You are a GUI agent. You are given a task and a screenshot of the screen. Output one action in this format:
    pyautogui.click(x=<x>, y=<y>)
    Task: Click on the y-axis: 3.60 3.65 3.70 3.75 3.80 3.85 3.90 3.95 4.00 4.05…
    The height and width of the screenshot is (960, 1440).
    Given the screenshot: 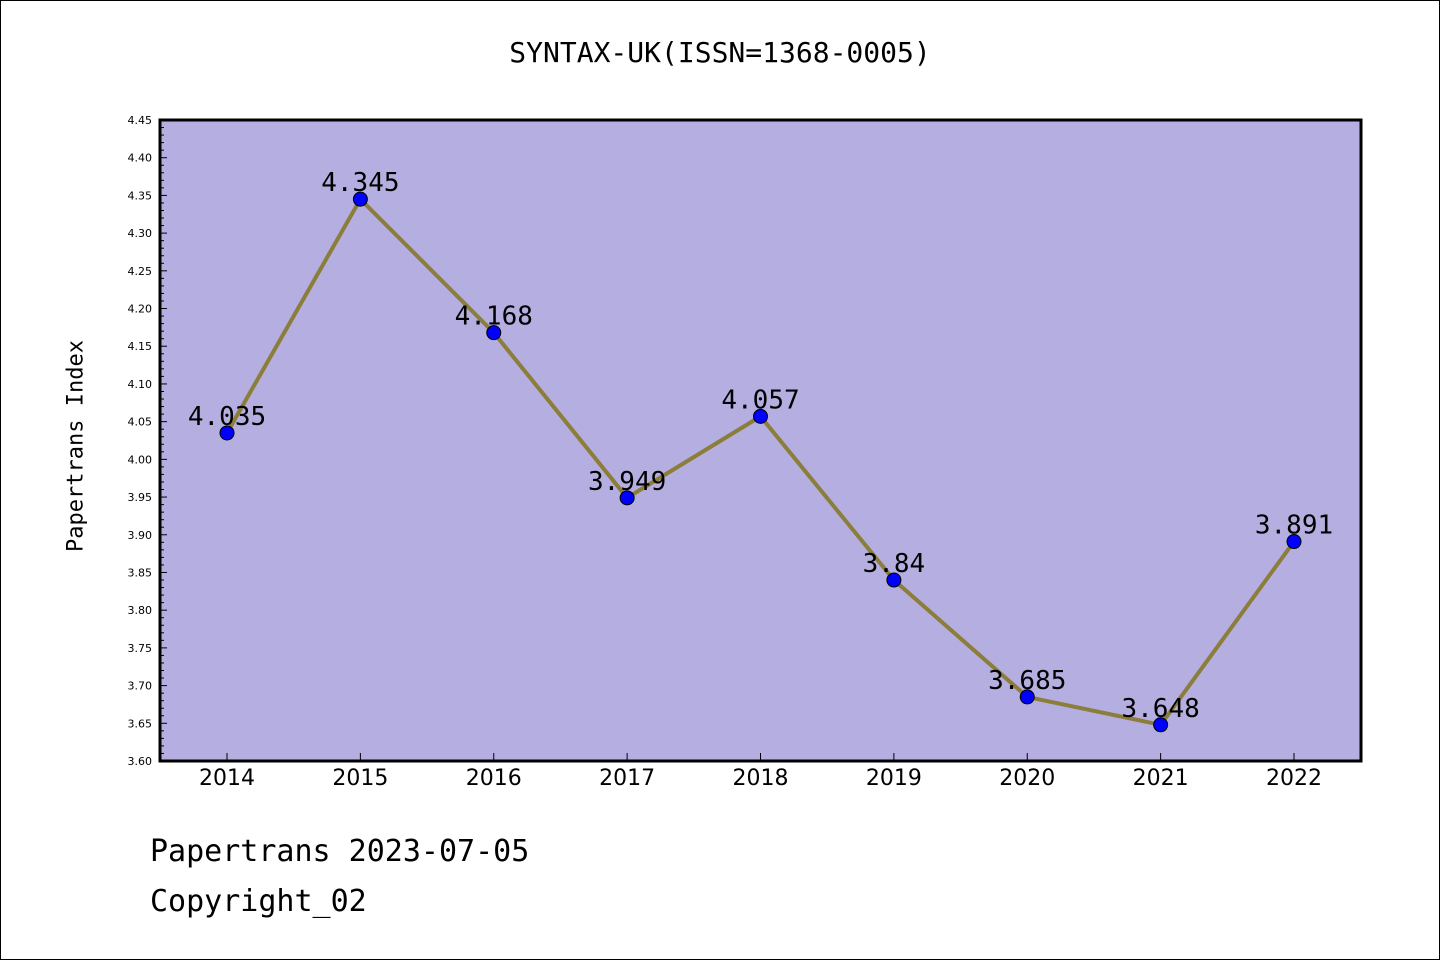 What is the action you would take?
    pyautogui.click(x=147, y=441)
    